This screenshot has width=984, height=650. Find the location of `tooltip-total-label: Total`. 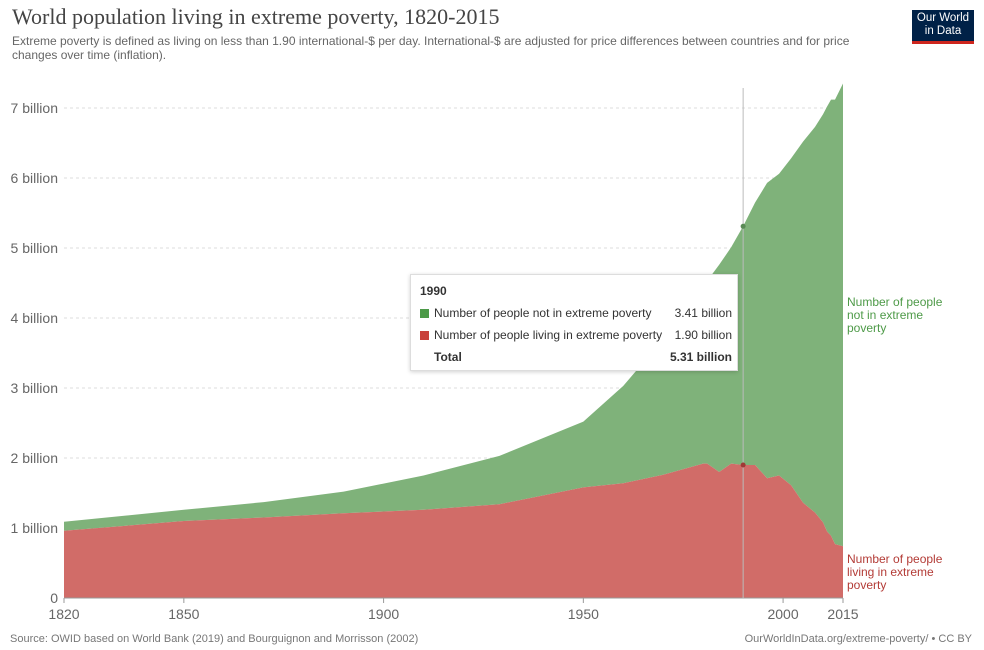

tooltip-total-label: Total is located at coordinates (448, 357).